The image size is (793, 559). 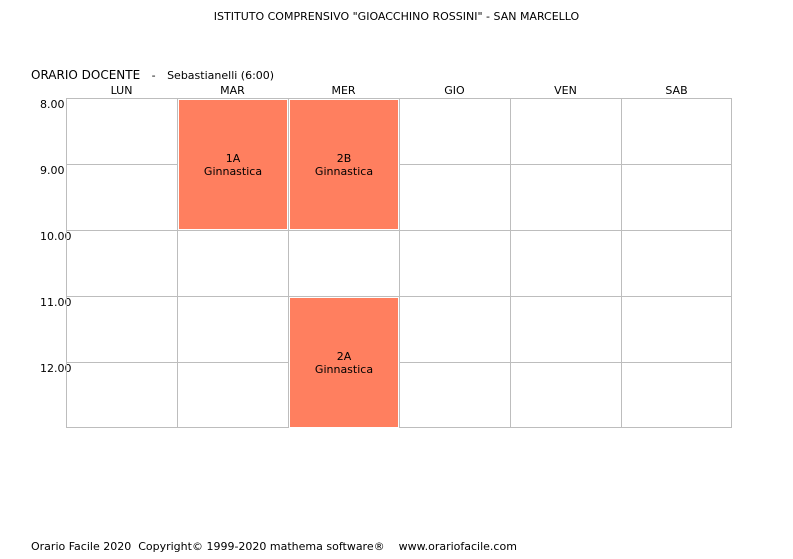 What do you see at coordinates (52, 170) in the screenshot?
I see `time-label-9: 9.00` at bounding box center [52, 170].